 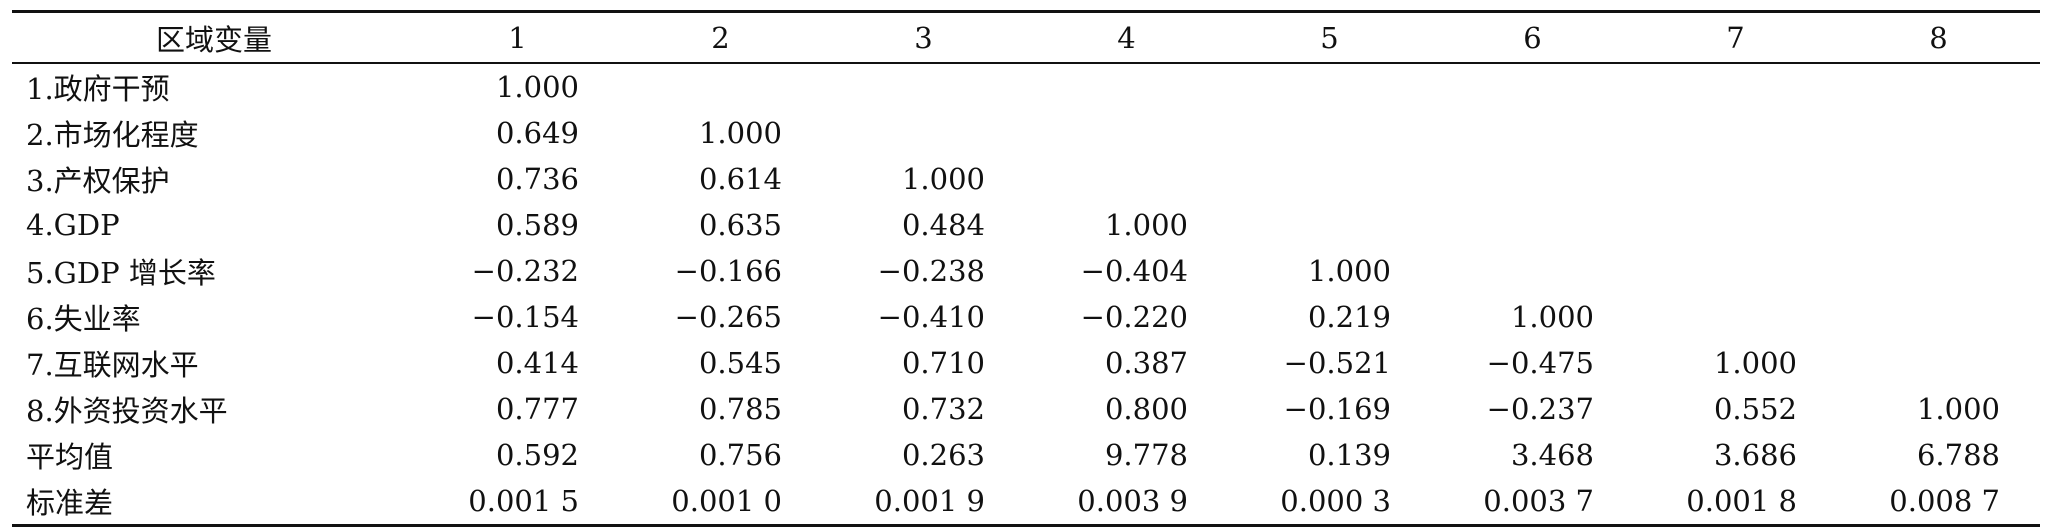 What do you see at coordinates (213, 39) in the screenshot?
I see `header-variable: 区域变量` at bounding box center [213, 39].